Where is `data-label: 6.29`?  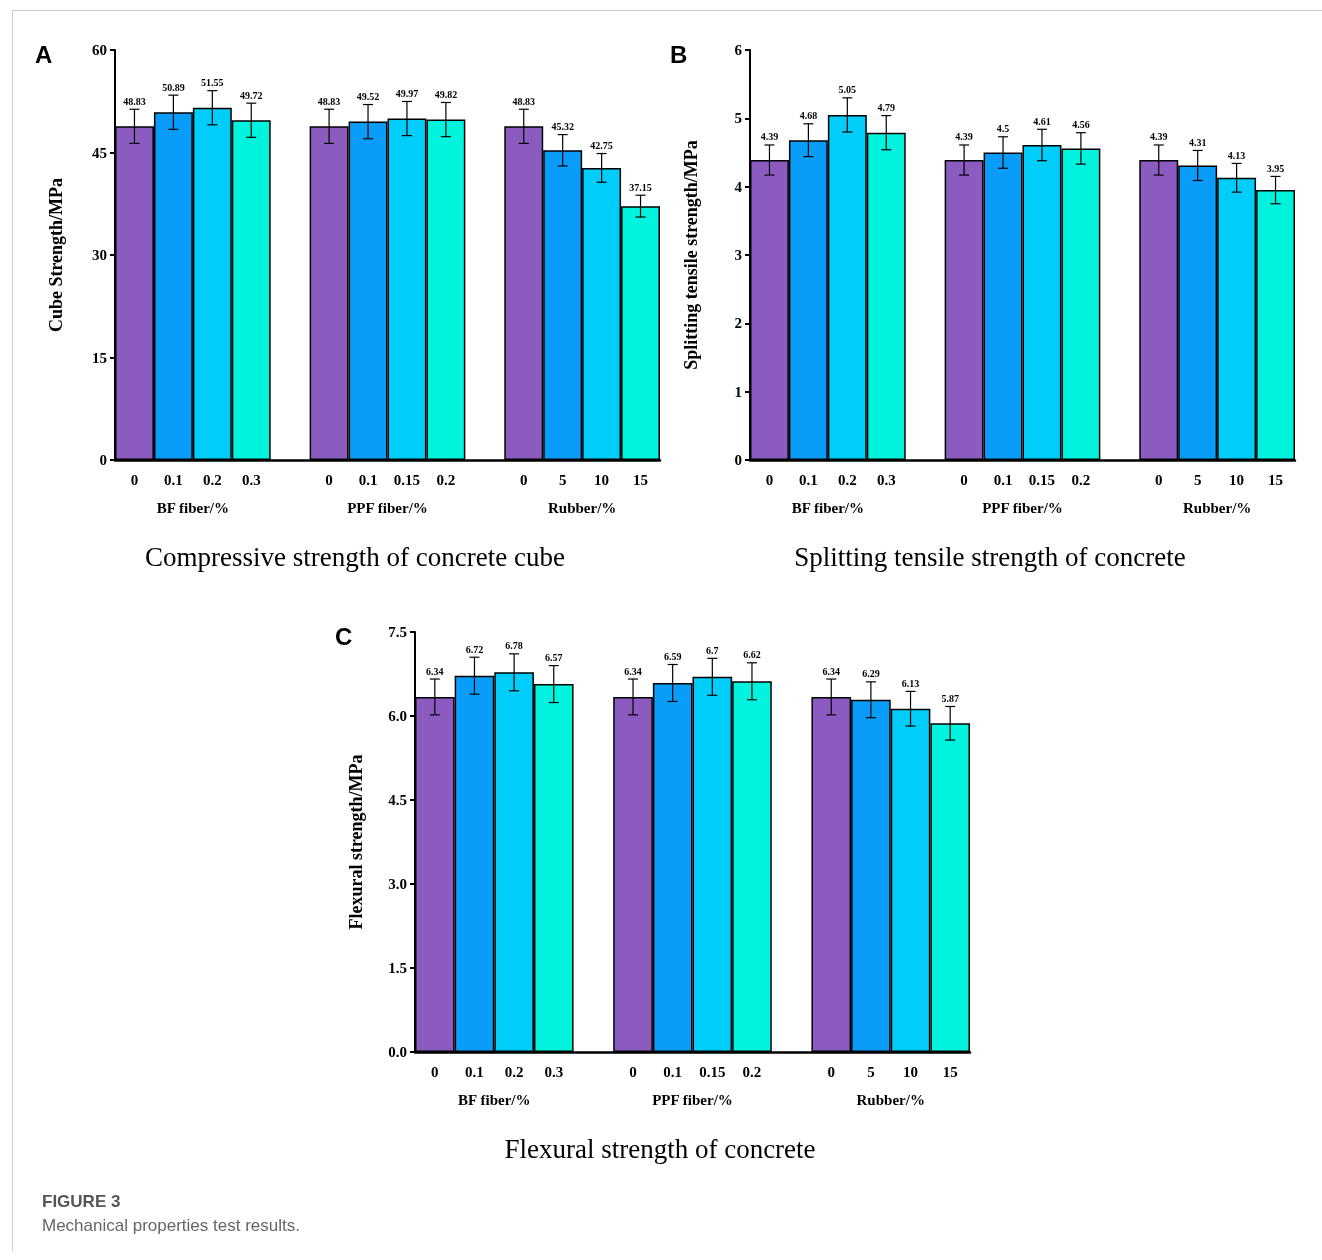 data-label: 6.29 is located at coordinates (871, 674).